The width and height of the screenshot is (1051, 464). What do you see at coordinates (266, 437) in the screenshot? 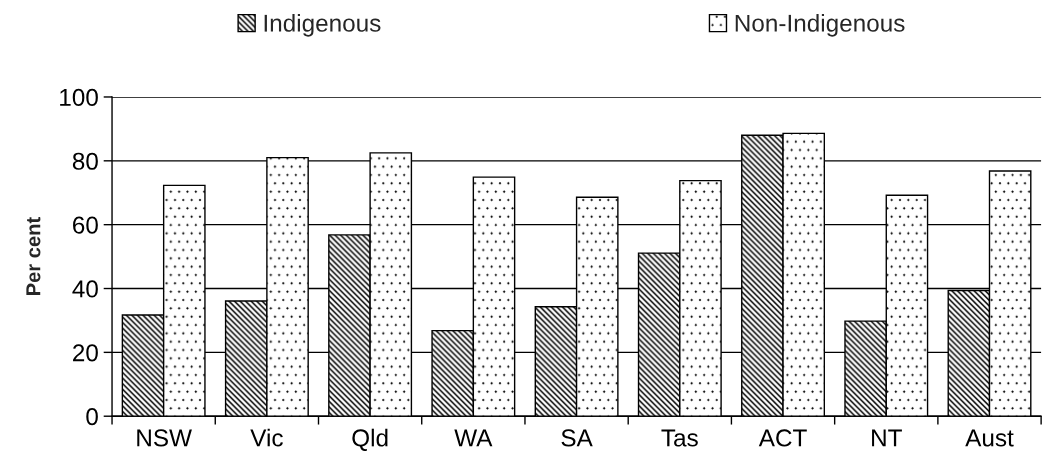
I see `x-tick-label: Vic` at bounding box center [266, 437].